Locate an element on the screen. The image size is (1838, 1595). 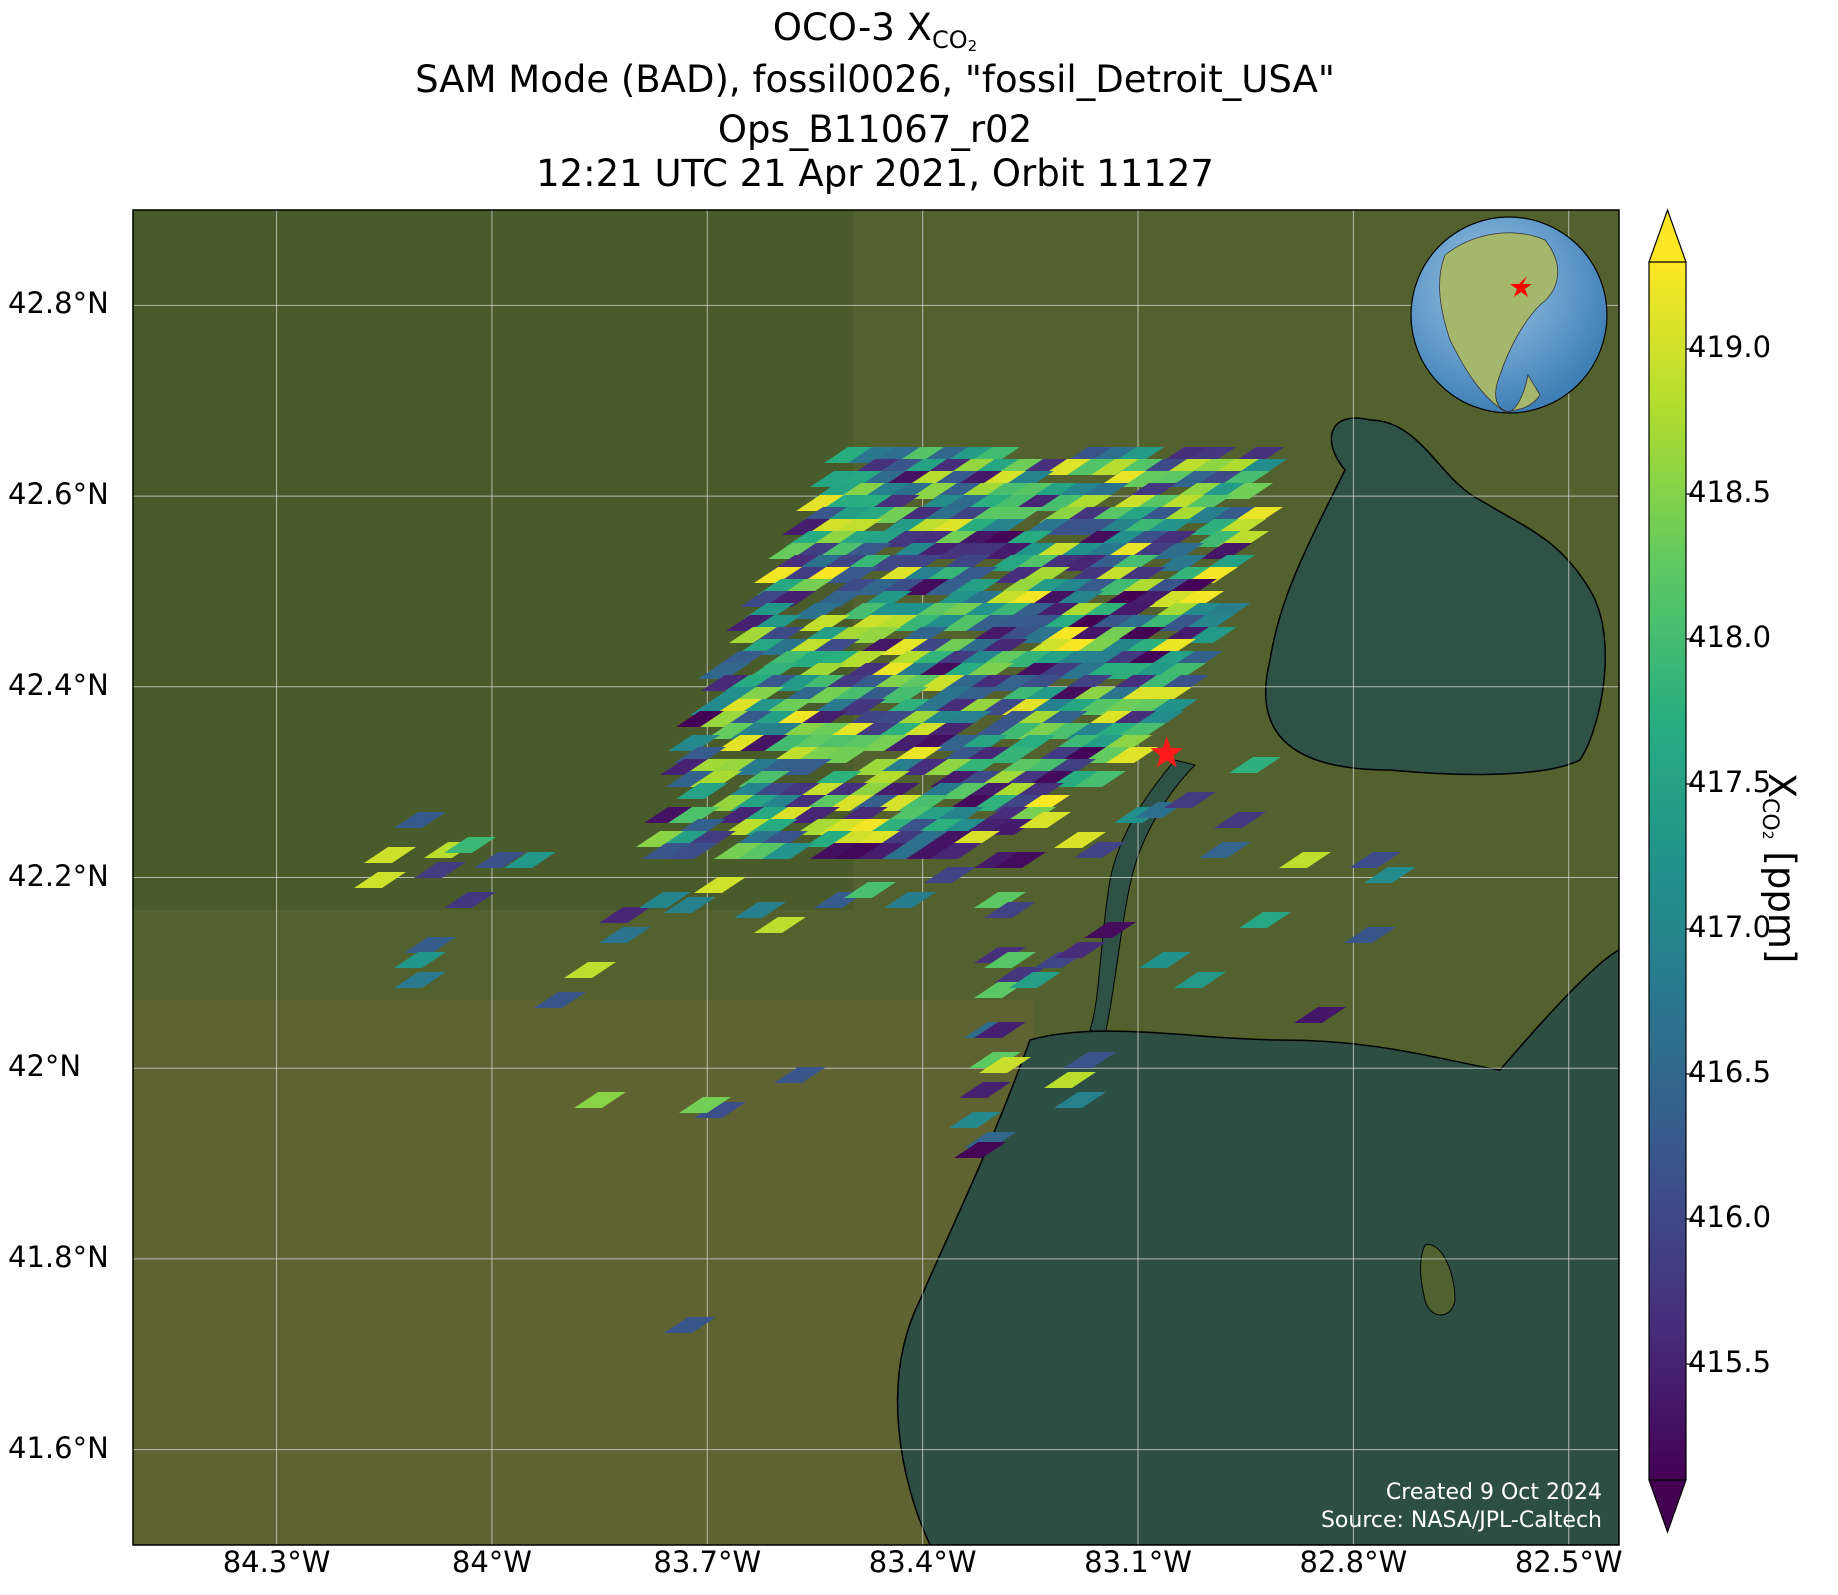
colorbar-label: XCO2 [ppm] is located at coordinates (1780, 868).